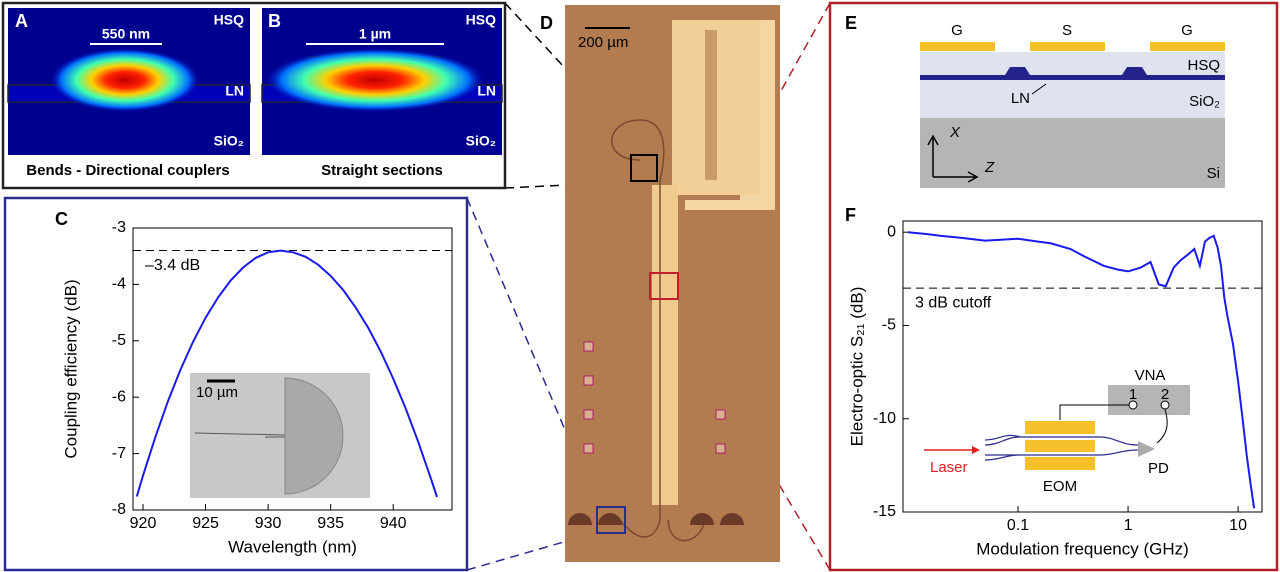 Image resolution: width=1280 pixels, height=572 pixels. I want to click on y-tick-label: -3, so click(119, 227).